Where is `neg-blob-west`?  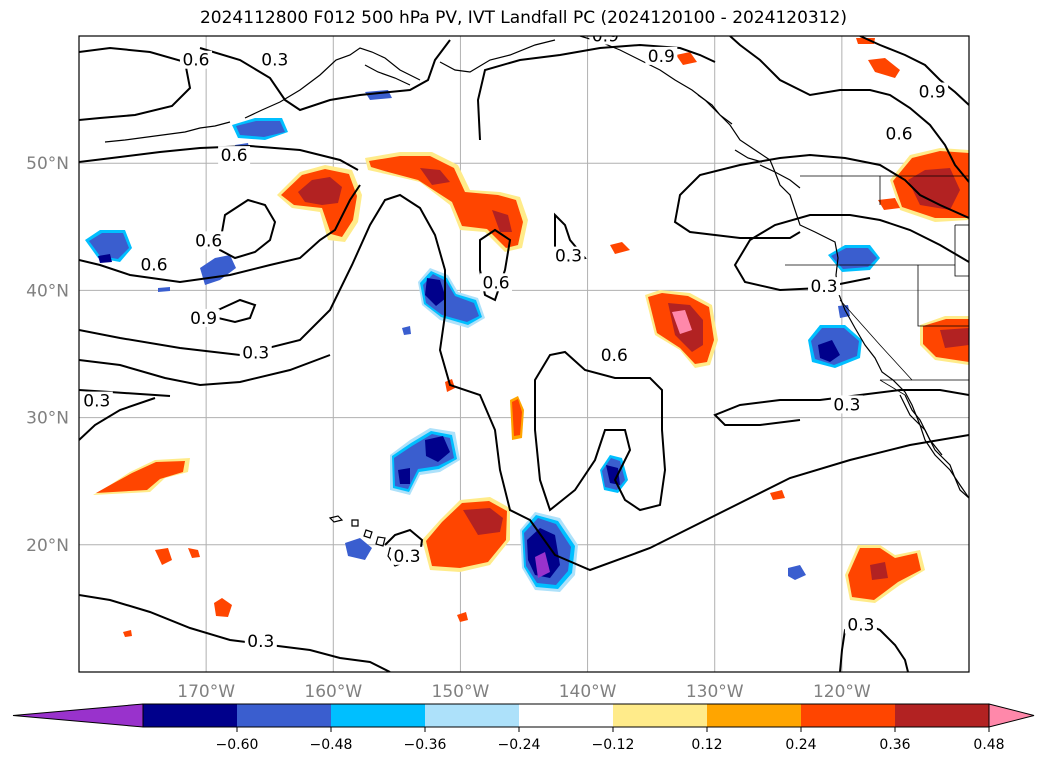 neg-blob-west is located at coordinates (108, 246).